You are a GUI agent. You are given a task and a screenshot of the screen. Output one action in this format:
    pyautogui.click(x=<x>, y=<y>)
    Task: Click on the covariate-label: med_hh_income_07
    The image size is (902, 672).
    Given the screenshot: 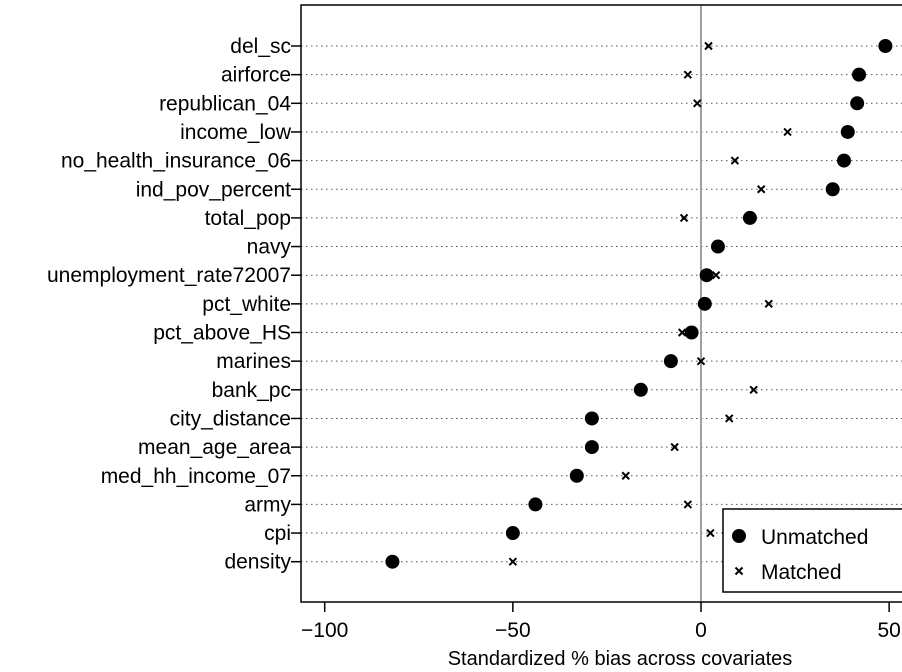 What is the action you would take?
    pyautogui.click(x=196, y=476)
    